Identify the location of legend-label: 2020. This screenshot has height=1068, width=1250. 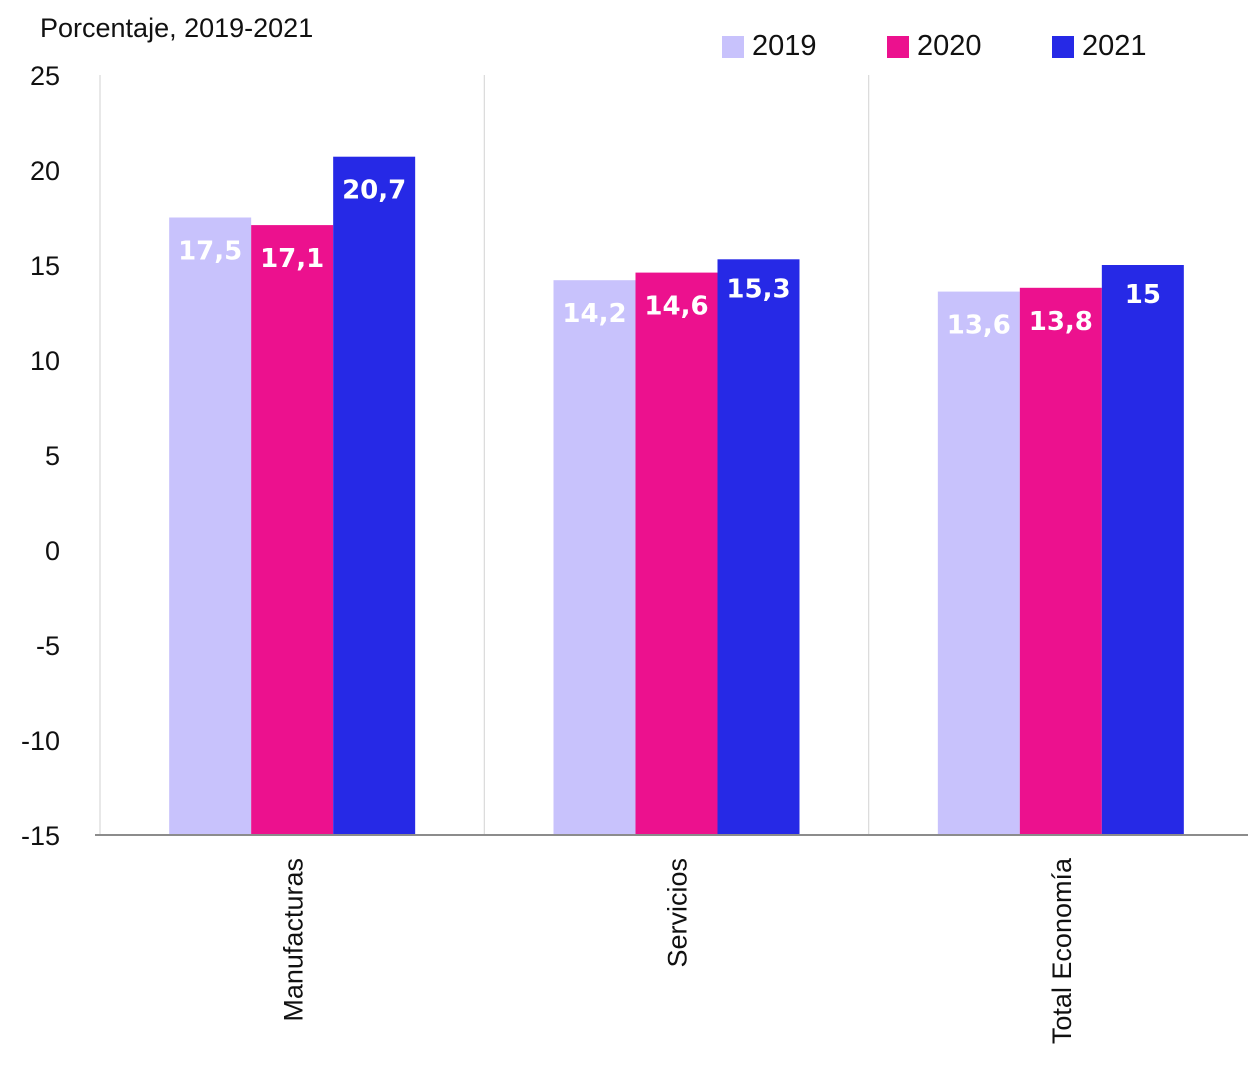
(949, 46).